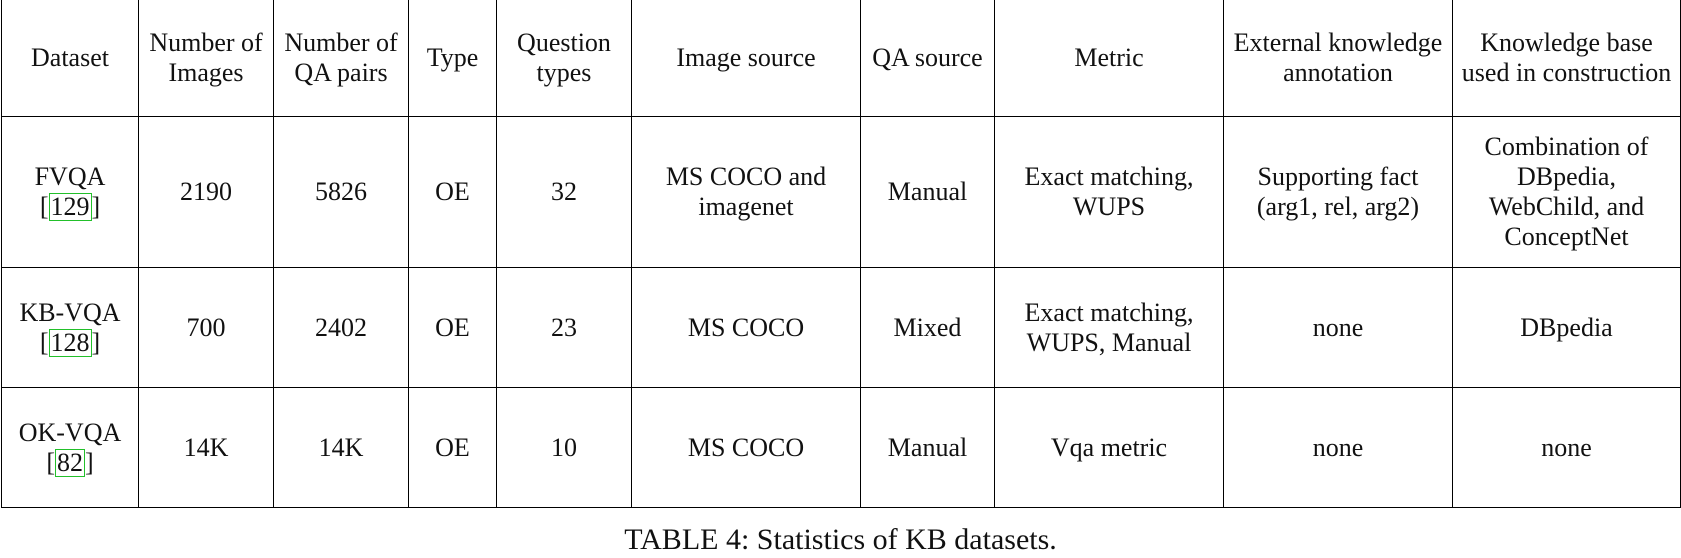 This screenshot has width=1681, height=558. Describe the element at coordinates (70, 342) in the screenshot. I see `citation-link: 128` at that location.